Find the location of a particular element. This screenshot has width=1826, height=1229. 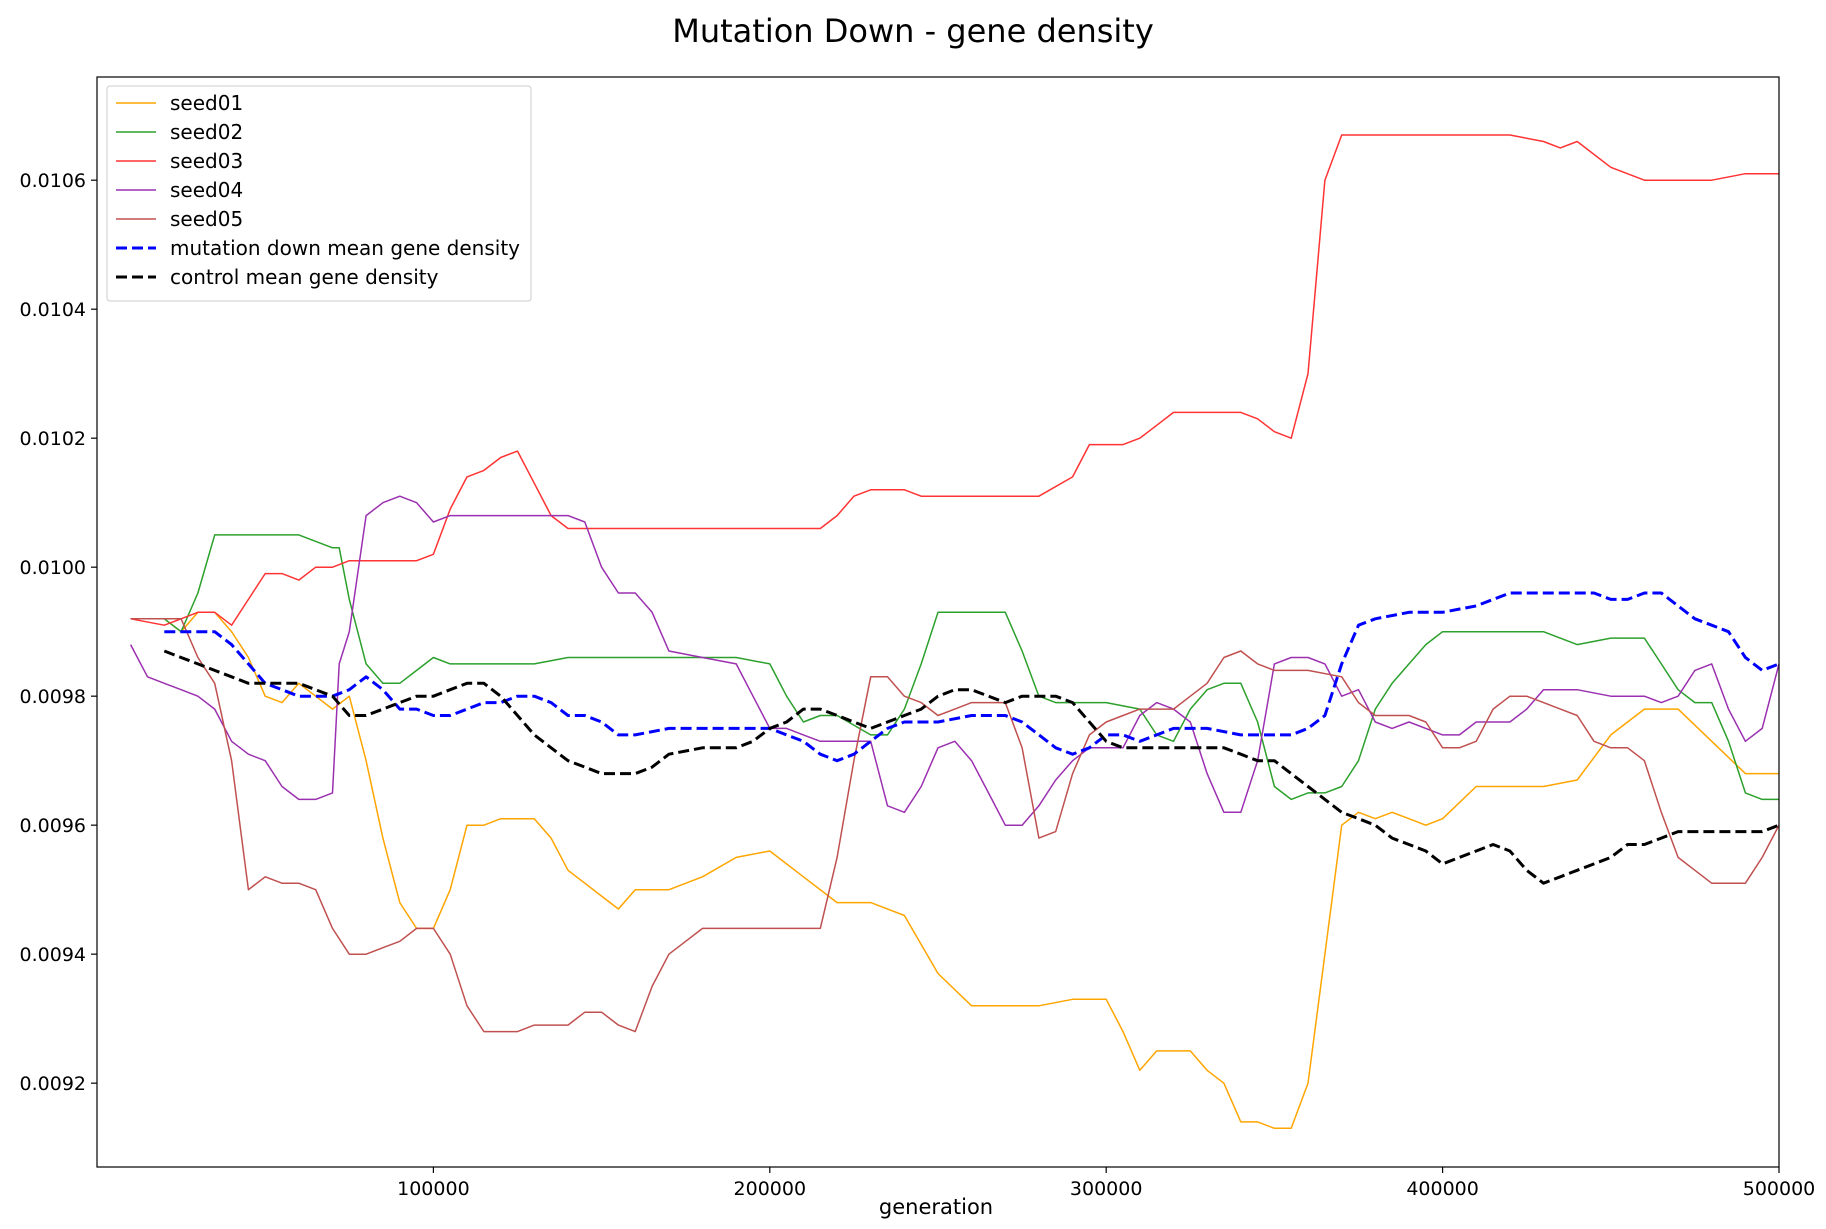

series-line-mutation-down-mean-gene-density is located at coordinates (972, 677).